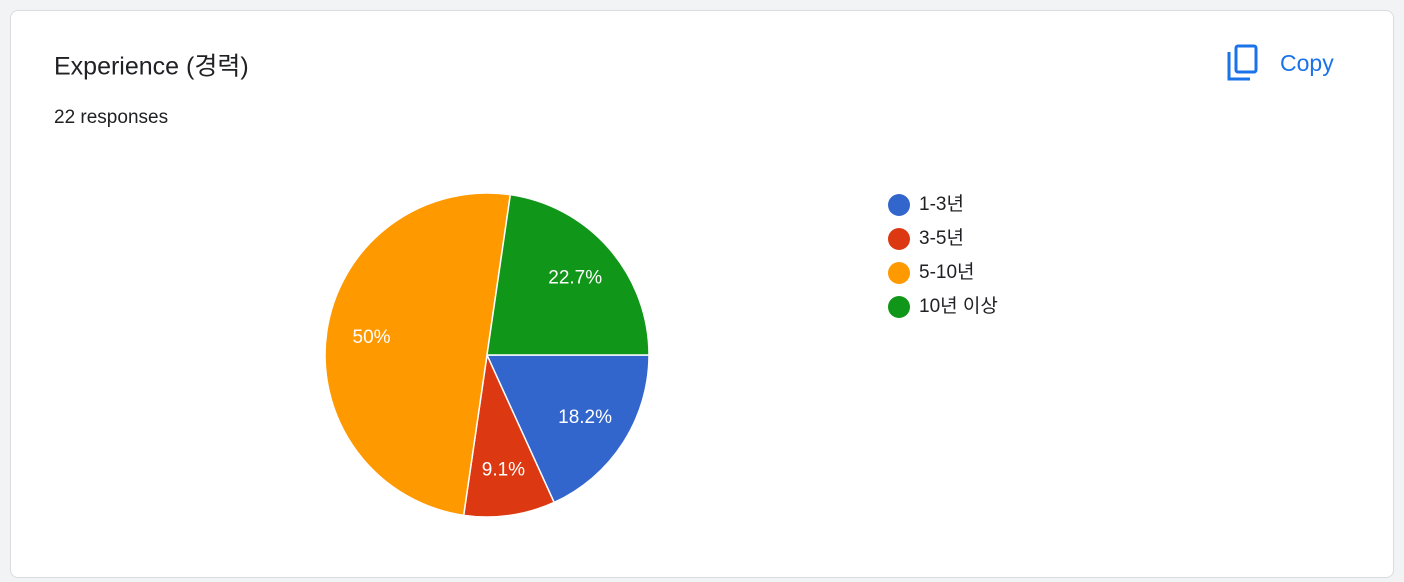 This screenshot has height=582, width=1404. What do you see at coordinates (1307, 63) in the screenshot?
I see `copy-label: Copy` at bounding box center [1307, 63].